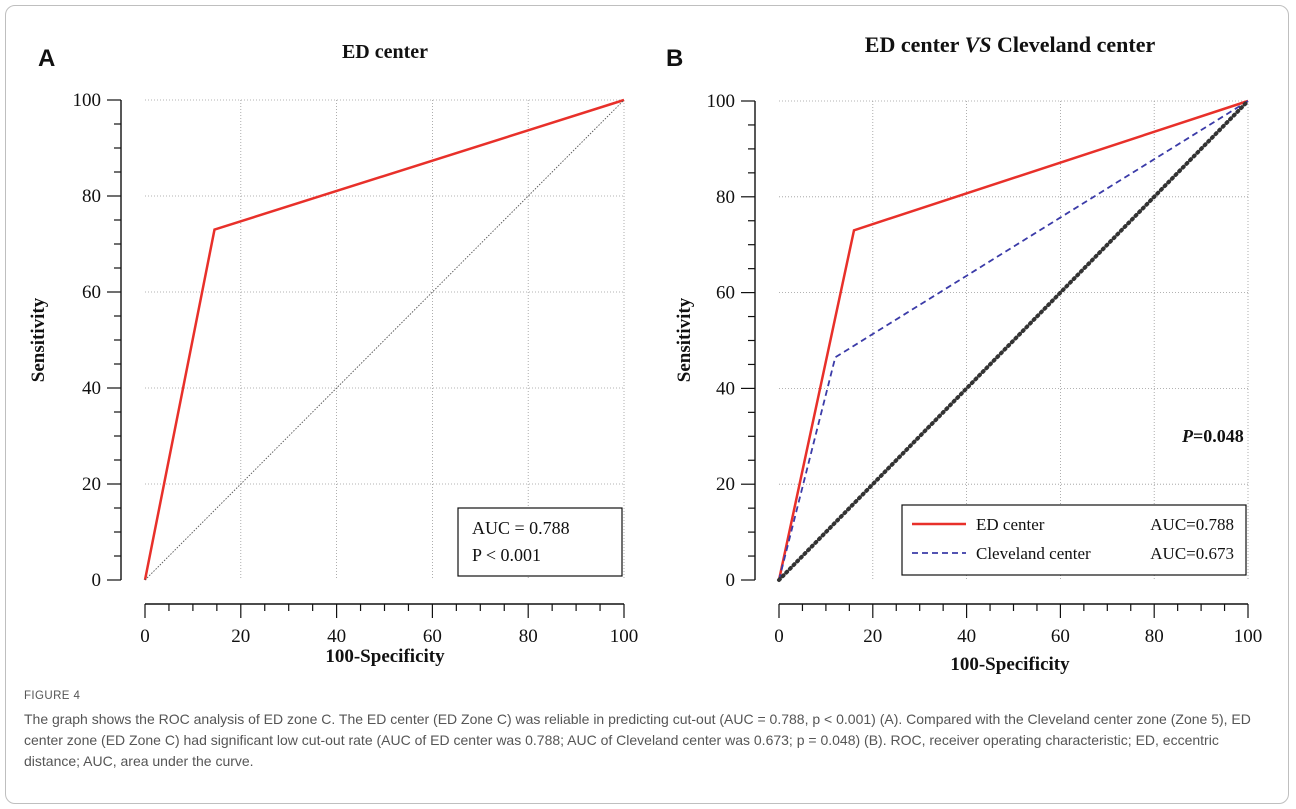  I want to click on panel-a-p-text: P < 0.001, so click(506, 555).